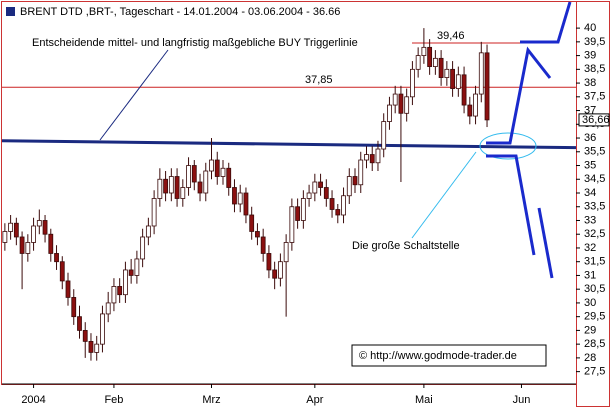  Describe the element at coordinates (594, 234) in the screenshot. I see `y-tick-label: 32,5` at that location.